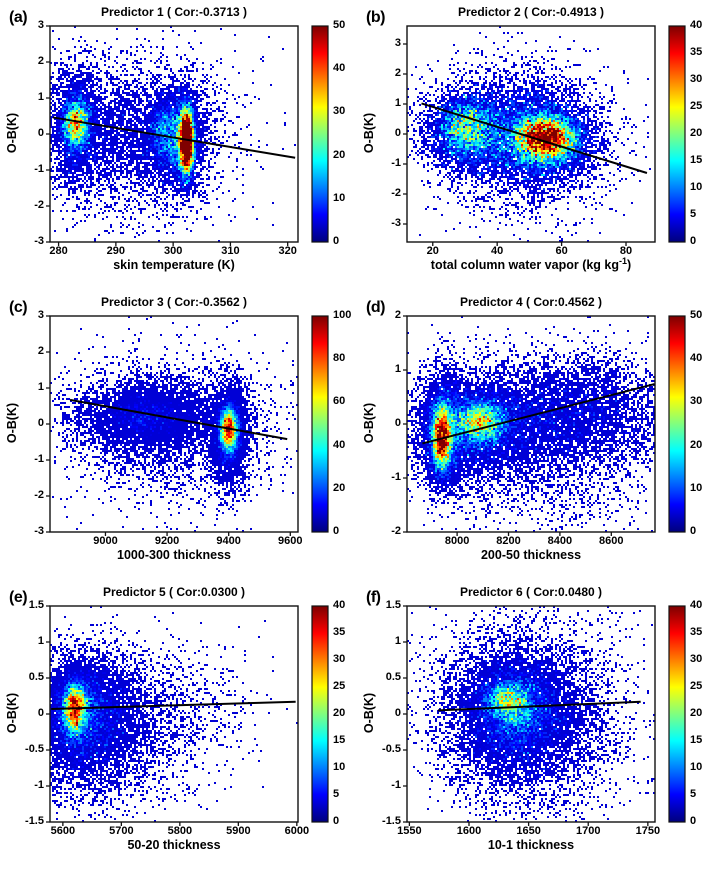  What do you see at coordinates (238, 831) in the screenshot?
I see `x-tick-label: 5900` at bounding box center [238, 831].